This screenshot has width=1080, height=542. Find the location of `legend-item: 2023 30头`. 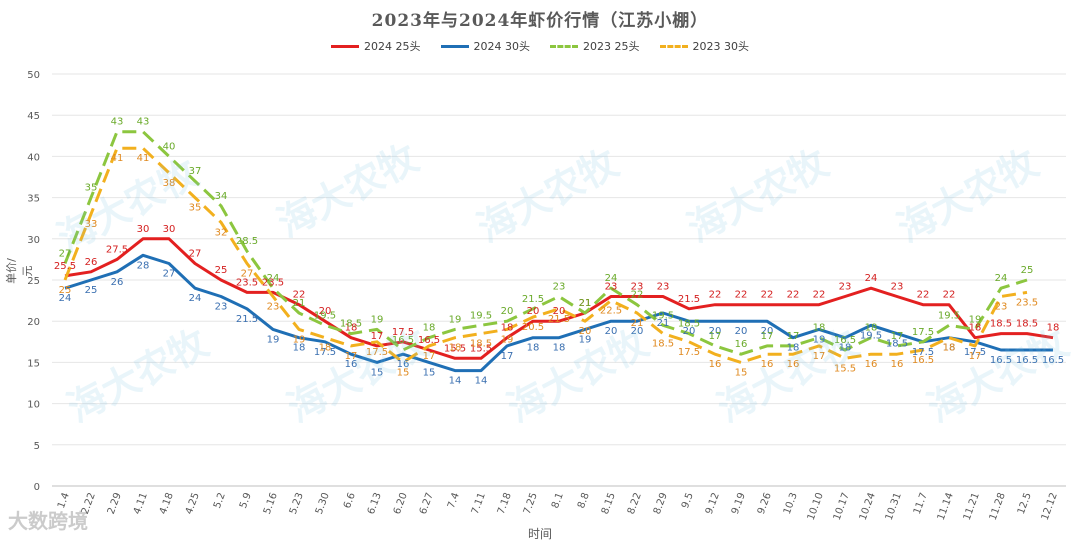

legend-item: 2023 30头 is located at coordinates (704, 46).